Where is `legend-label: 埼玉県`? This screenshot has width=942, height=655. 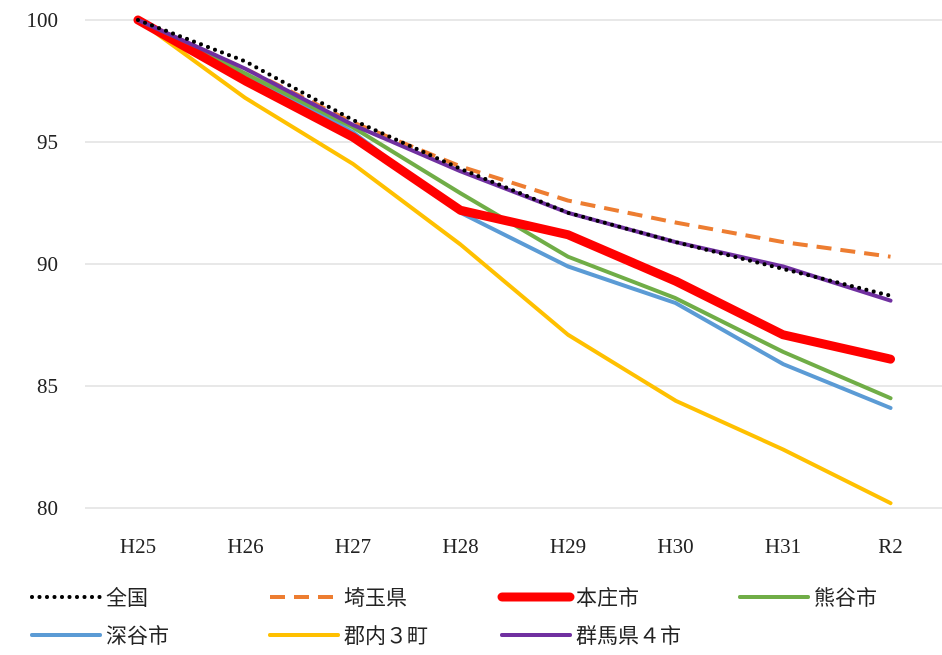 legend-label: 埼玉県 is located at coordinates (375, 598).